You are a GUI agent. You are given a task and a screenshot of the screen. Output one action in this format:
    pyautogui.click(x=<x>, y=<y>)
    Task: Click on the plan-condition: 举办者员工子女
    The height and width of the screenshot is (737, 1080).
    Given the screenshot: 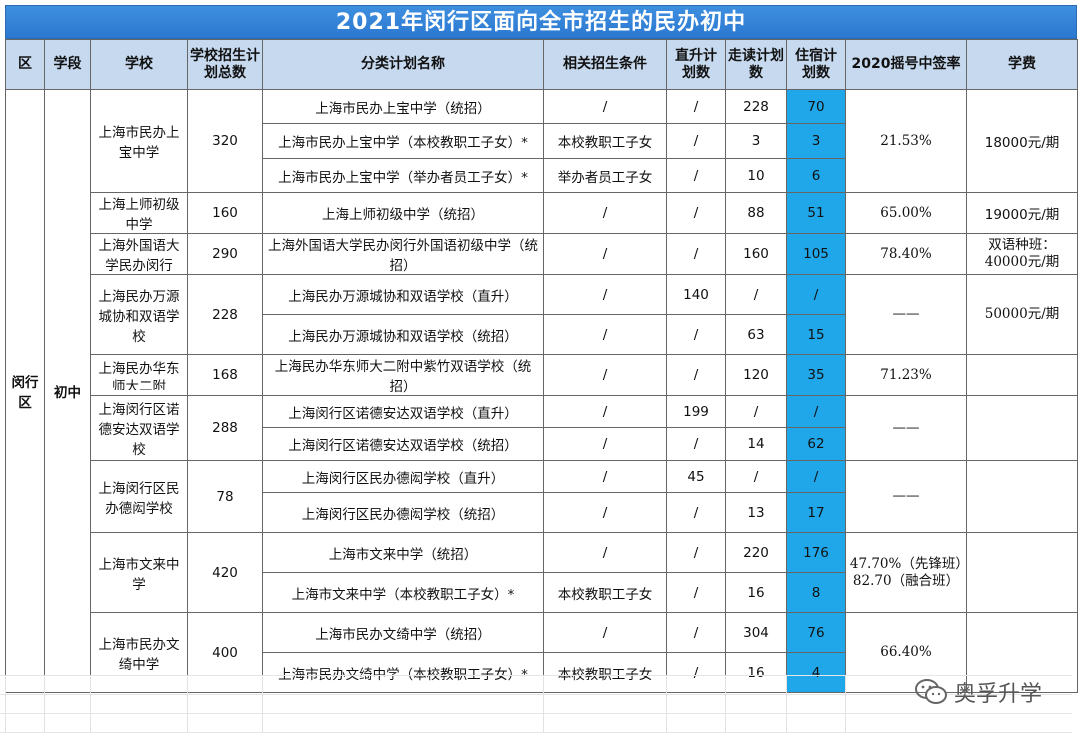 What is the action you would take?
    pyautogui.click(x=605, y=175)
    